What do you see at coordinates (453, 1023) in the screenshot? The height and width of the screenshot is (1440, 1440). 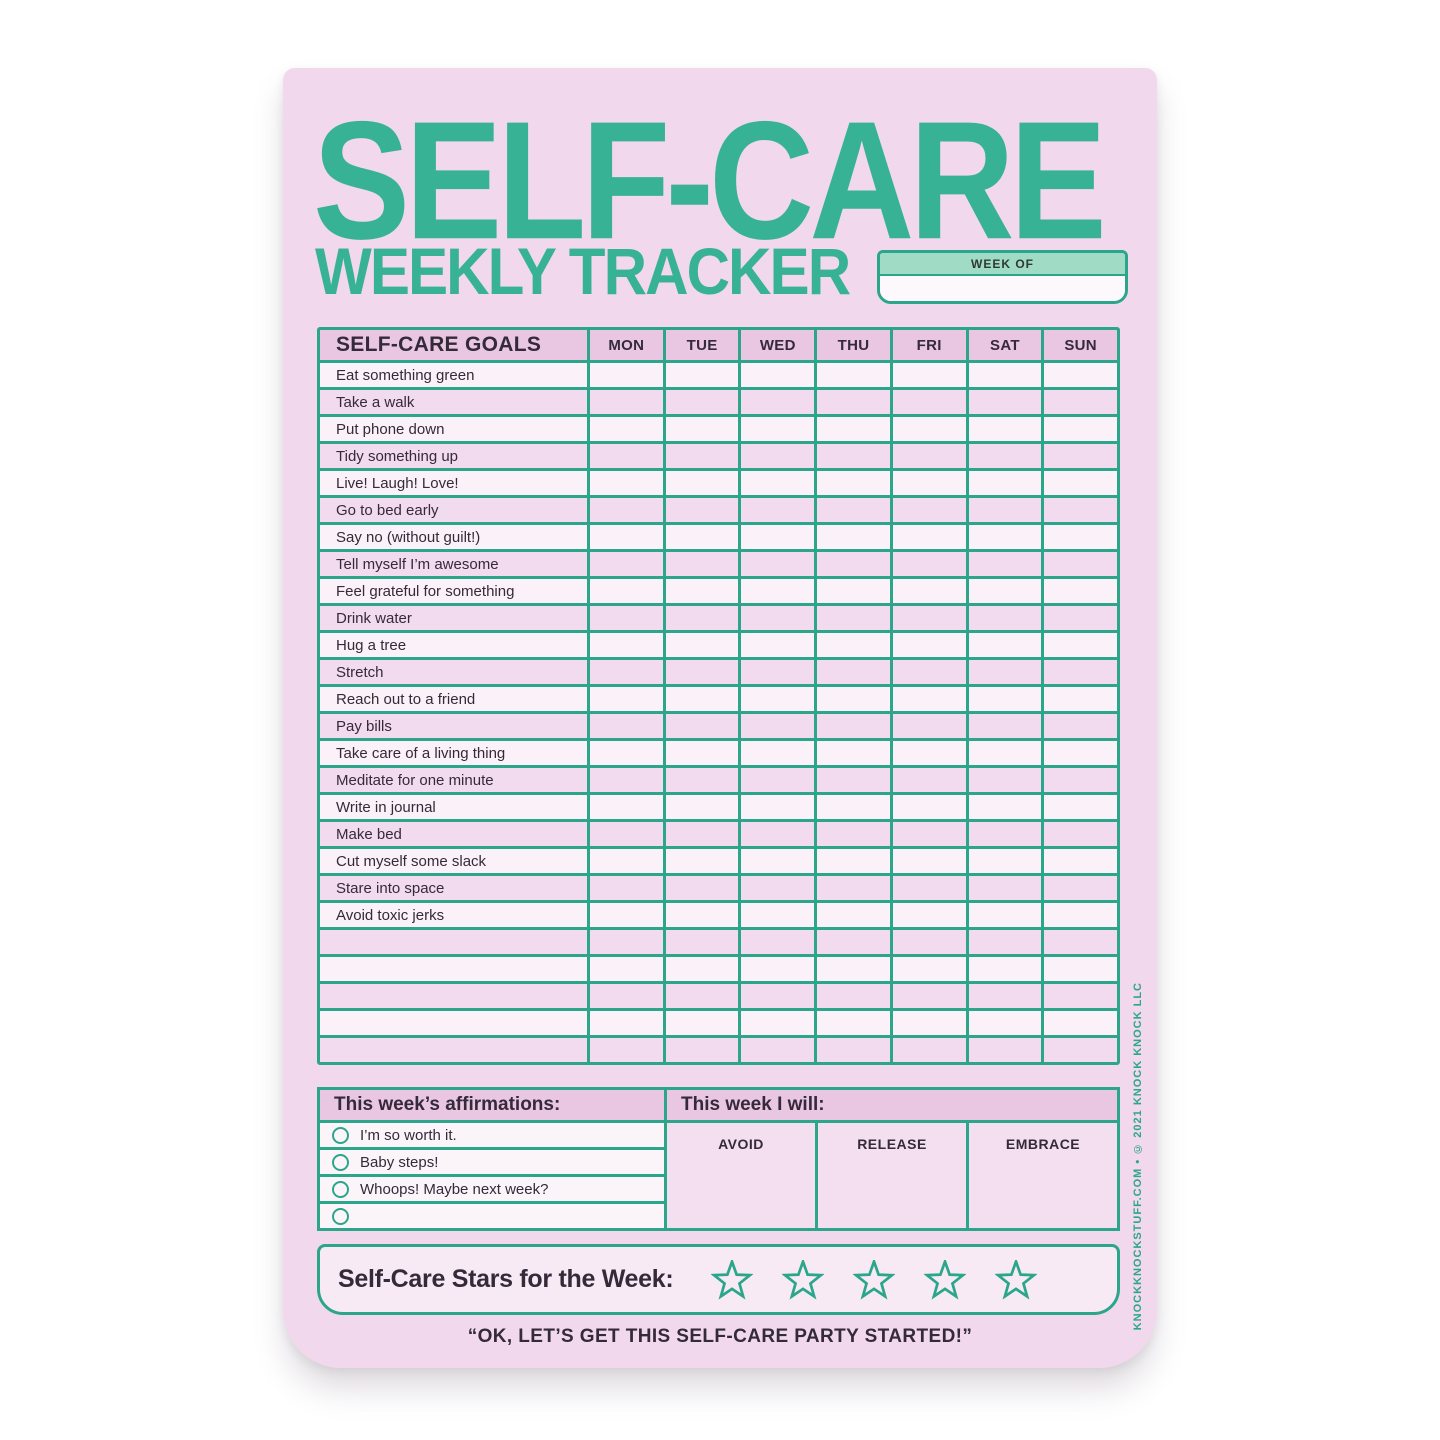 I see `goal-cell` at bounding box center [453, 1023].